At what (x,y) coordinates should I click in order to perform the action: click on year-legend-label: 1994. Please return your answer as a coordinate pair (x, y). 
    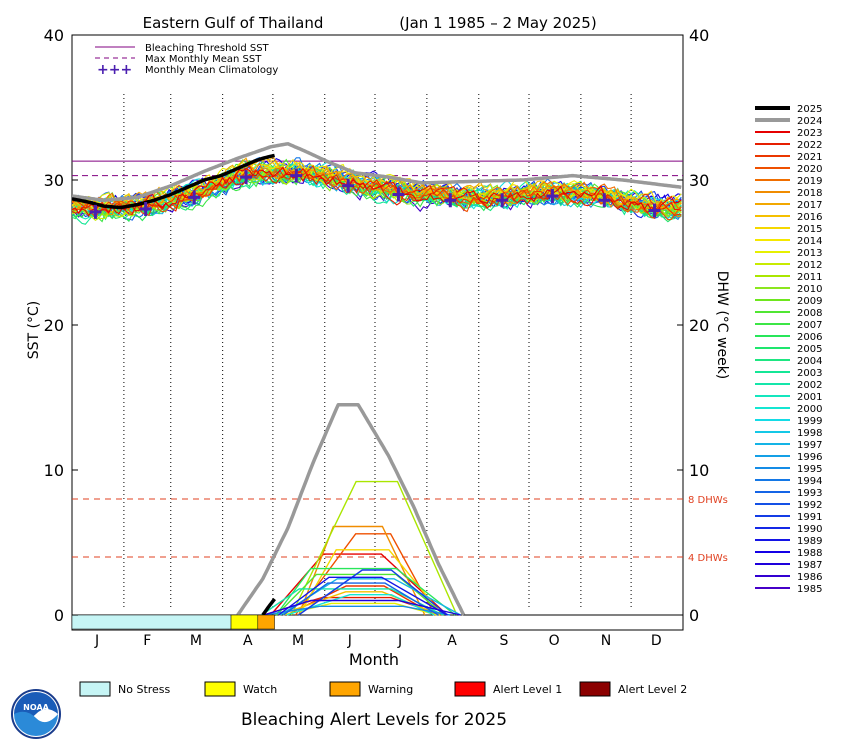
    Looking at the image, I should click on (809, 481).